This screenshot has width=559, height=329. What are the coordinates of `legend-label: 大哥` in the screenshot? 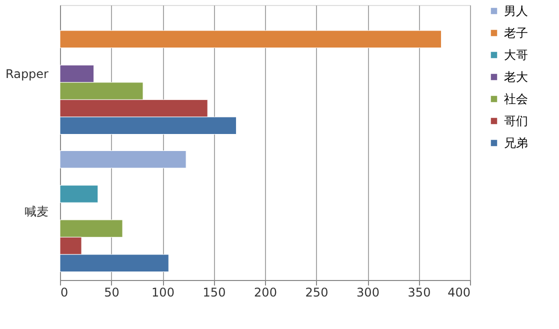 It's located at (516, 55).